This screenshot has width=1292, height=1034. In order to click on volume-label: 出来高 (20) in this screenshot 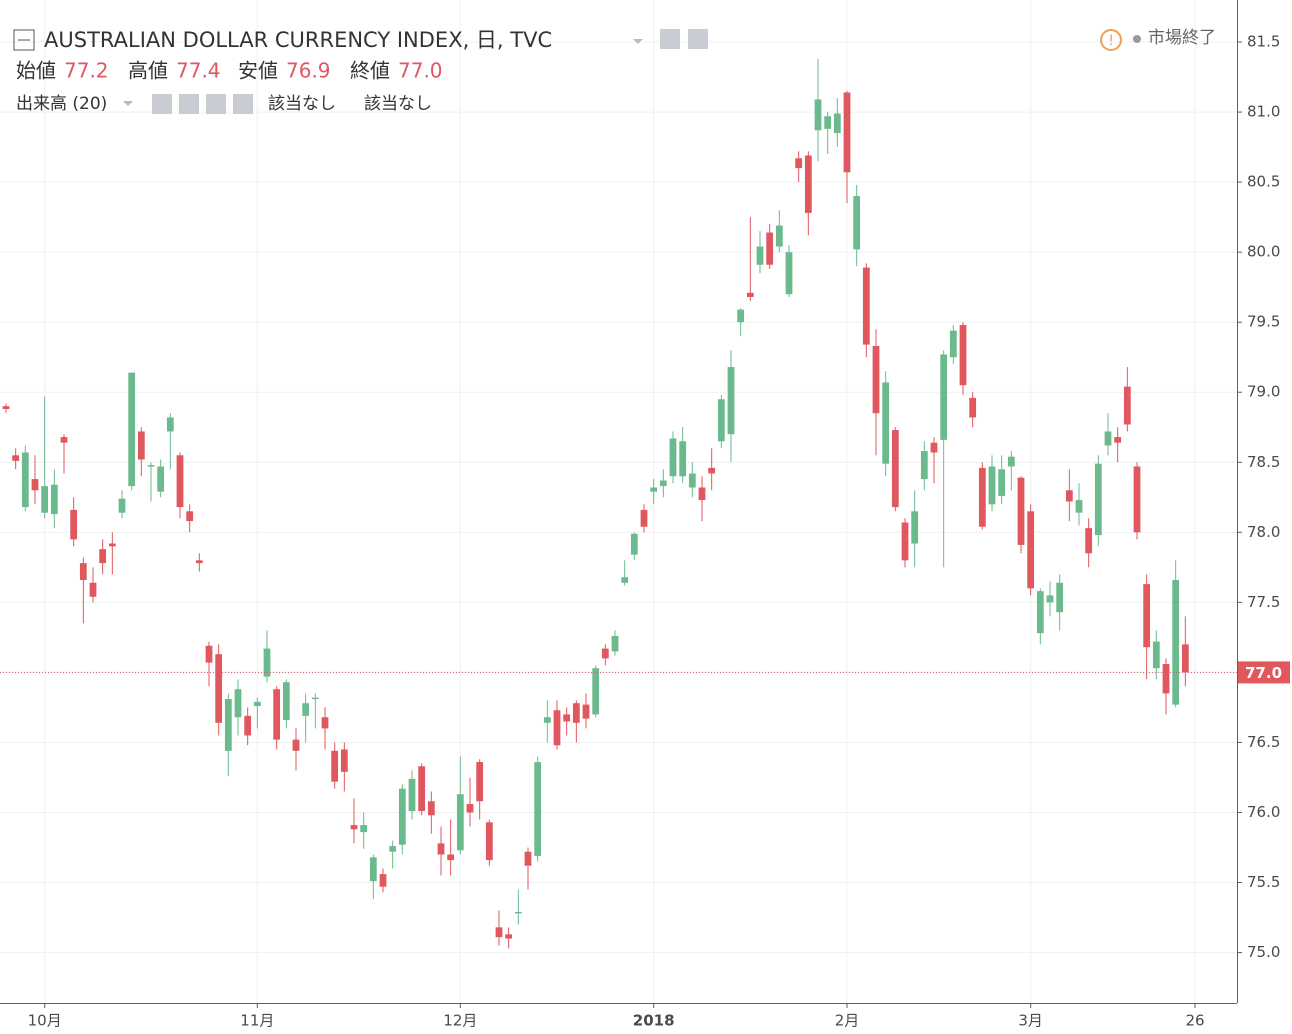, I will do `click(61, 104)`.